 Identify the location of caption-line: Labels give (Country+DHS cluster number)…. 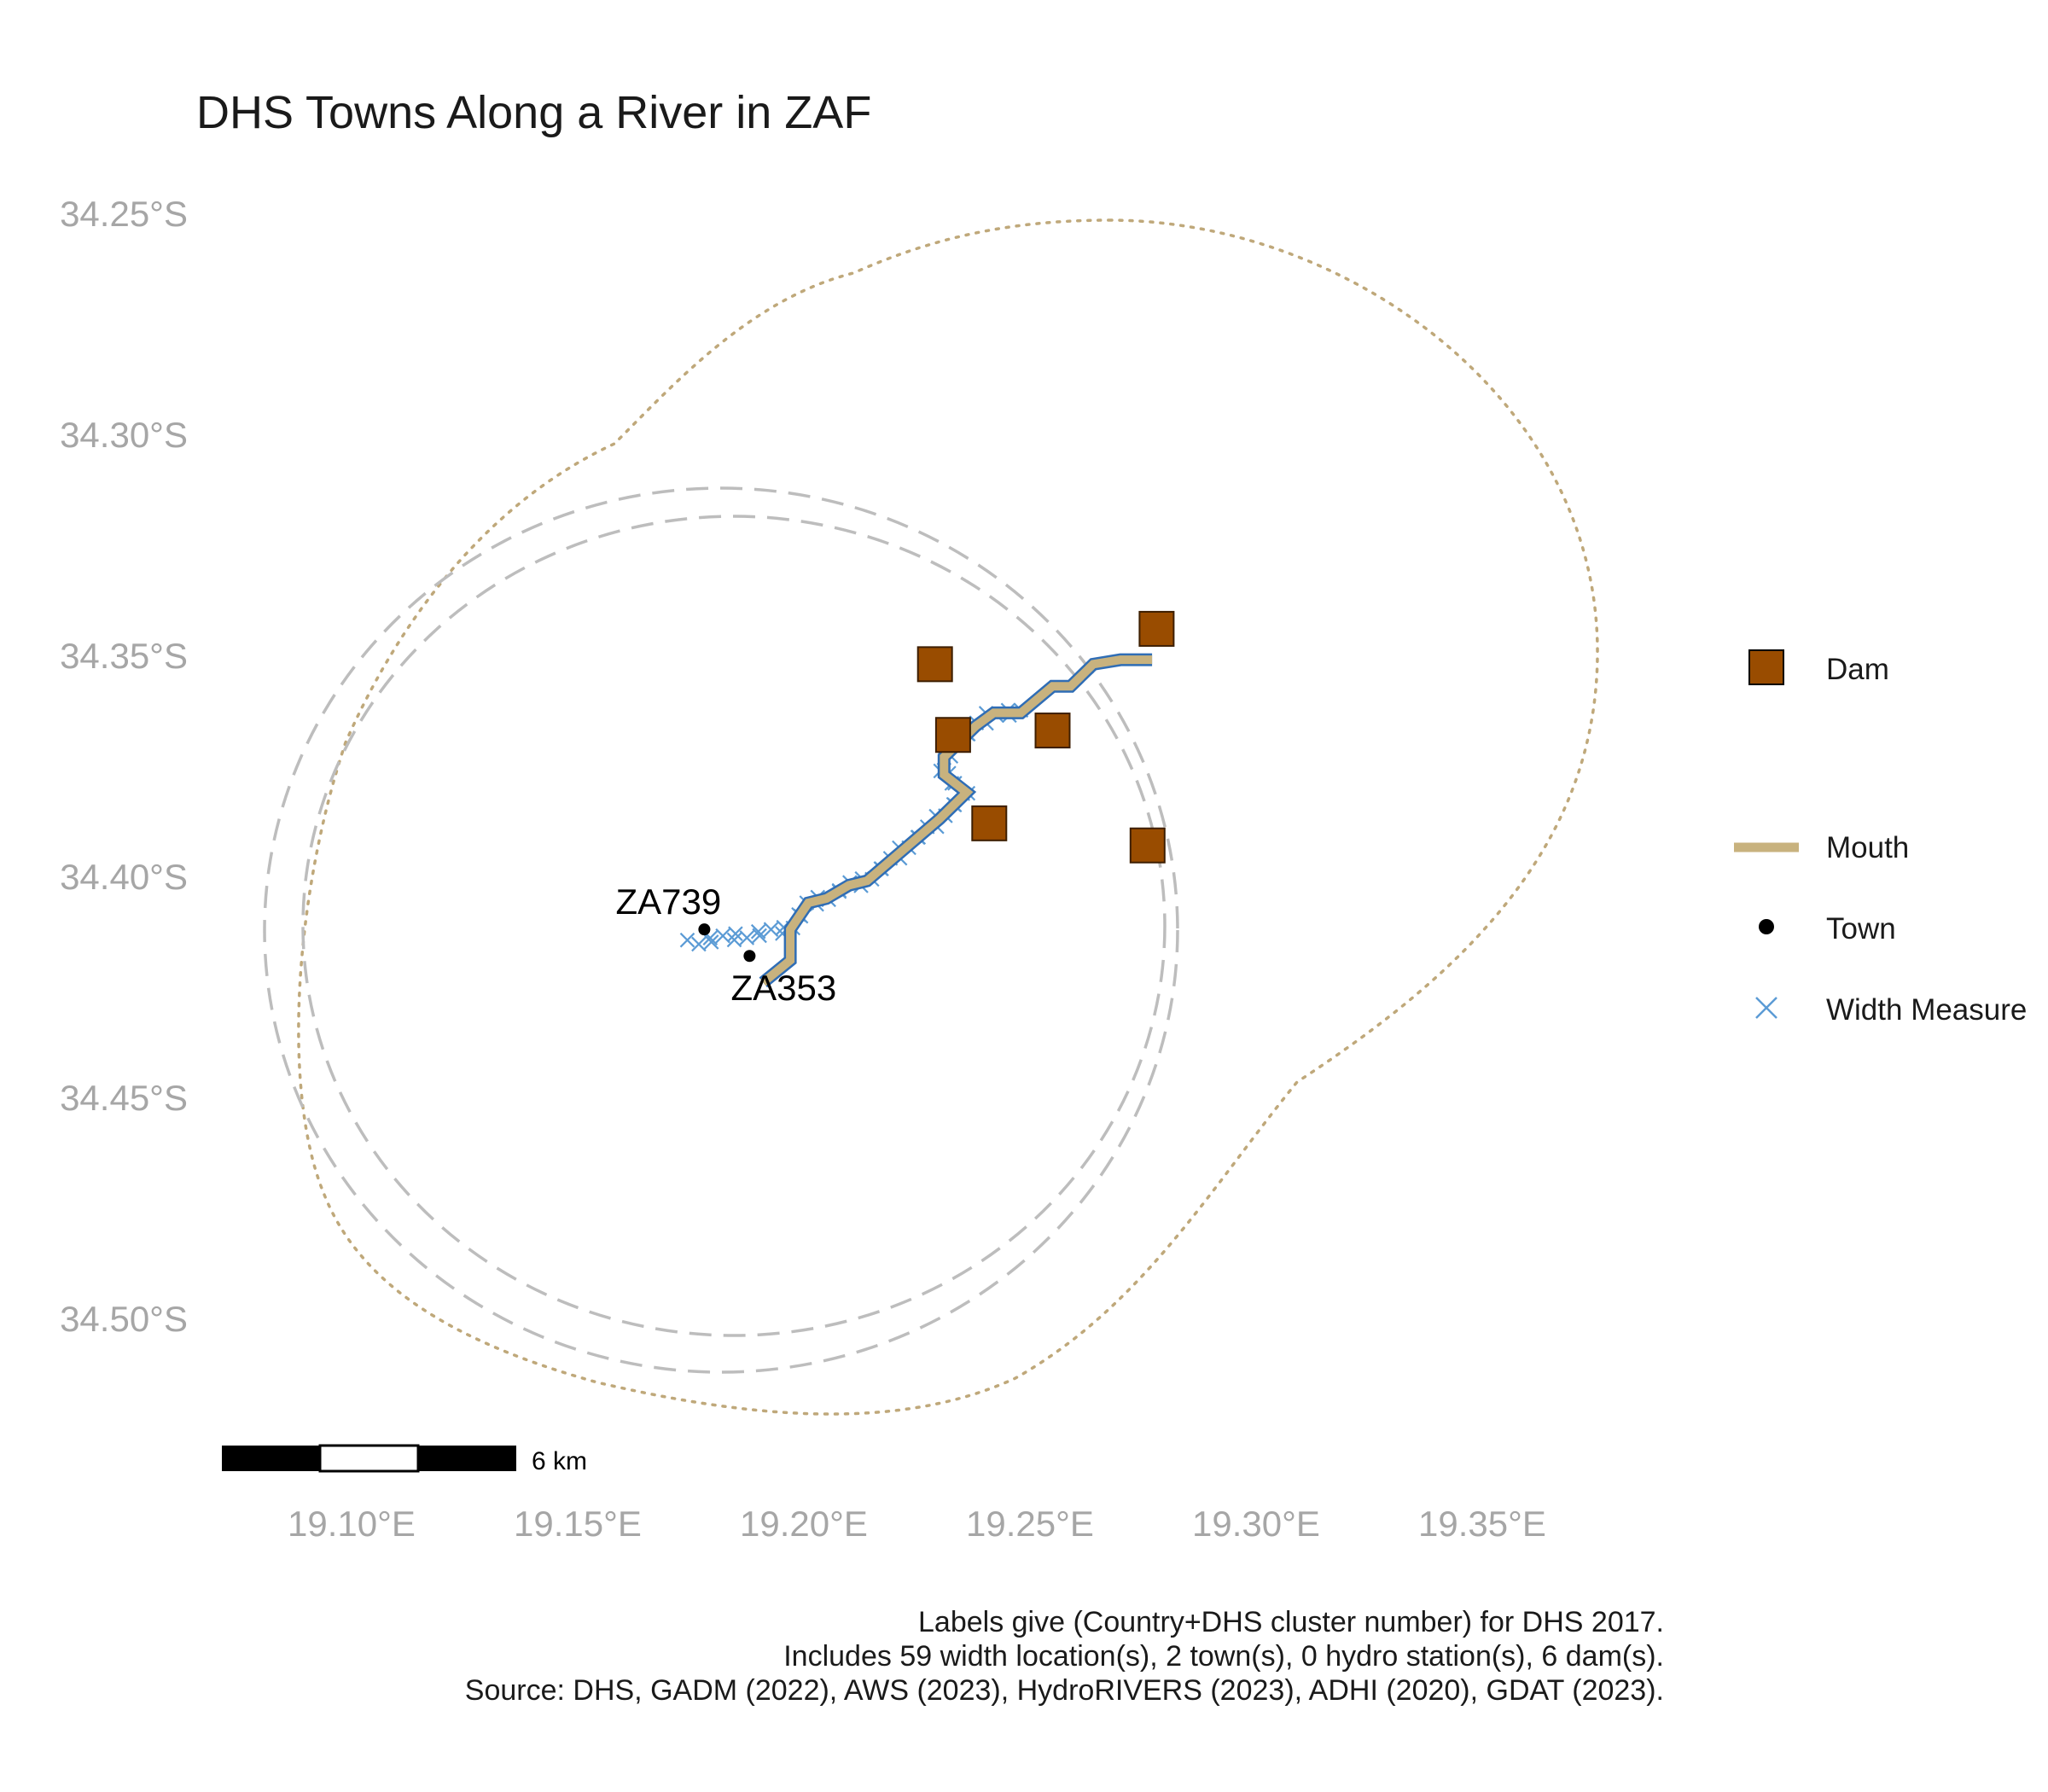
(1291, 1622).